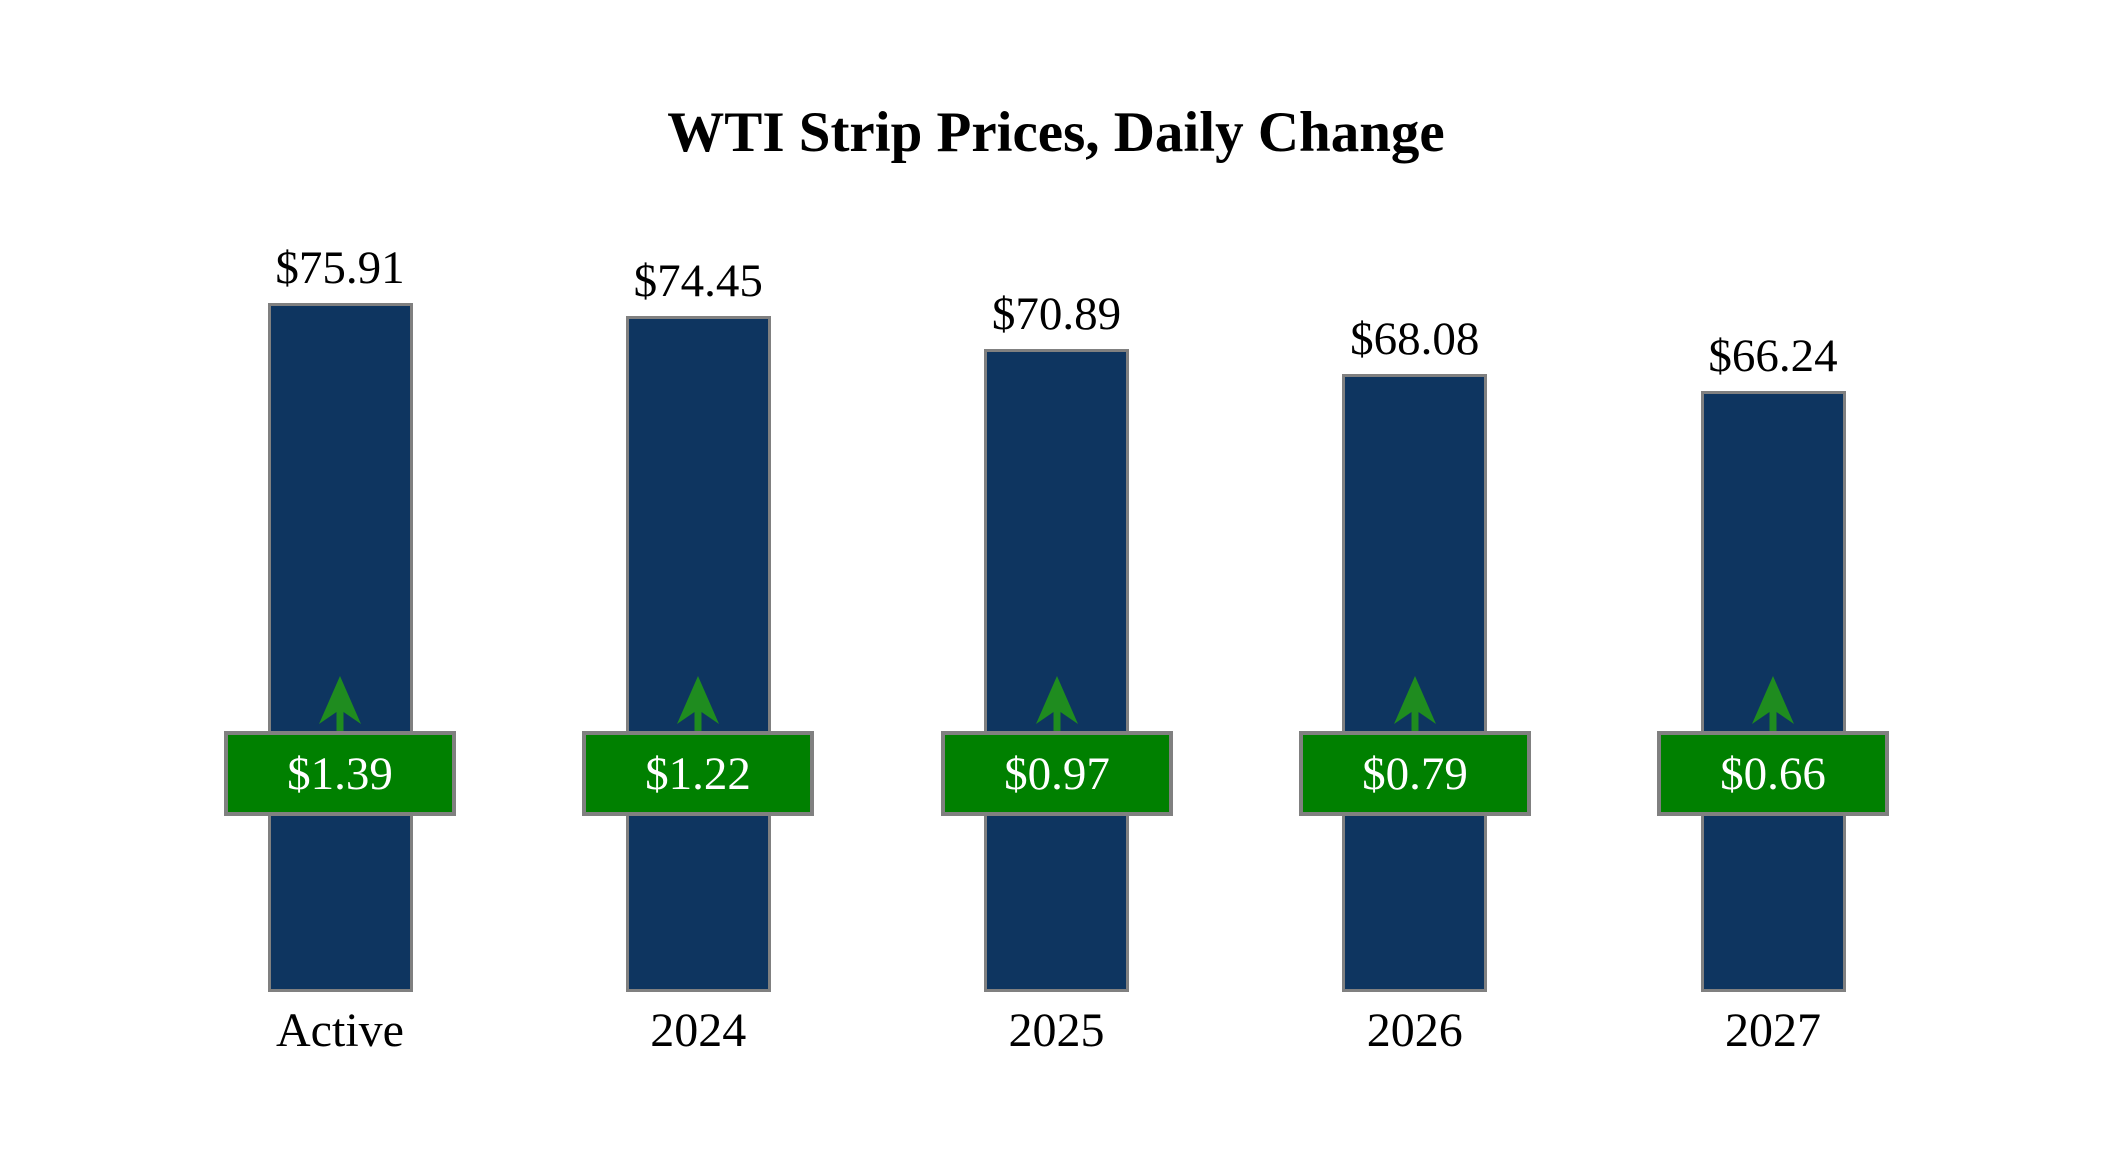 The width and height of the screenshot is (2112, 1152). I want to click on chart-title: WTI Strip Prices, Daily Change, so click(1056, 132).